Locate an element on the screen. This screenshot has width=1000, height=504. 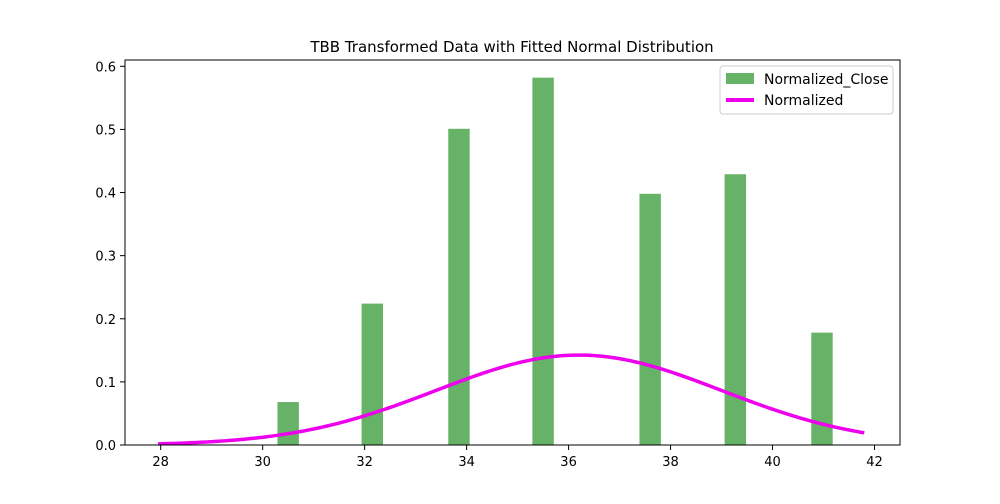
y-tick-label: 0.4 is located at coordinates (105, 194).